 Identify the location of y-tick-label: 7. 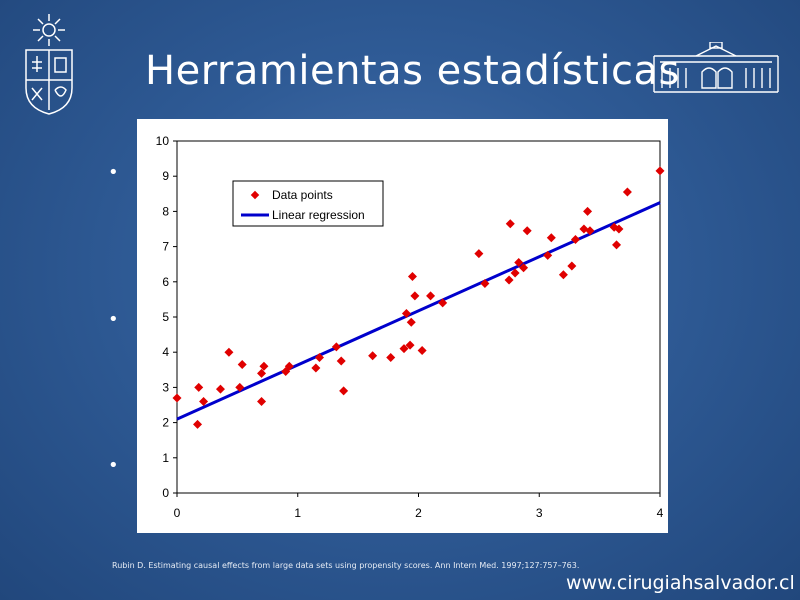
(165, 247).